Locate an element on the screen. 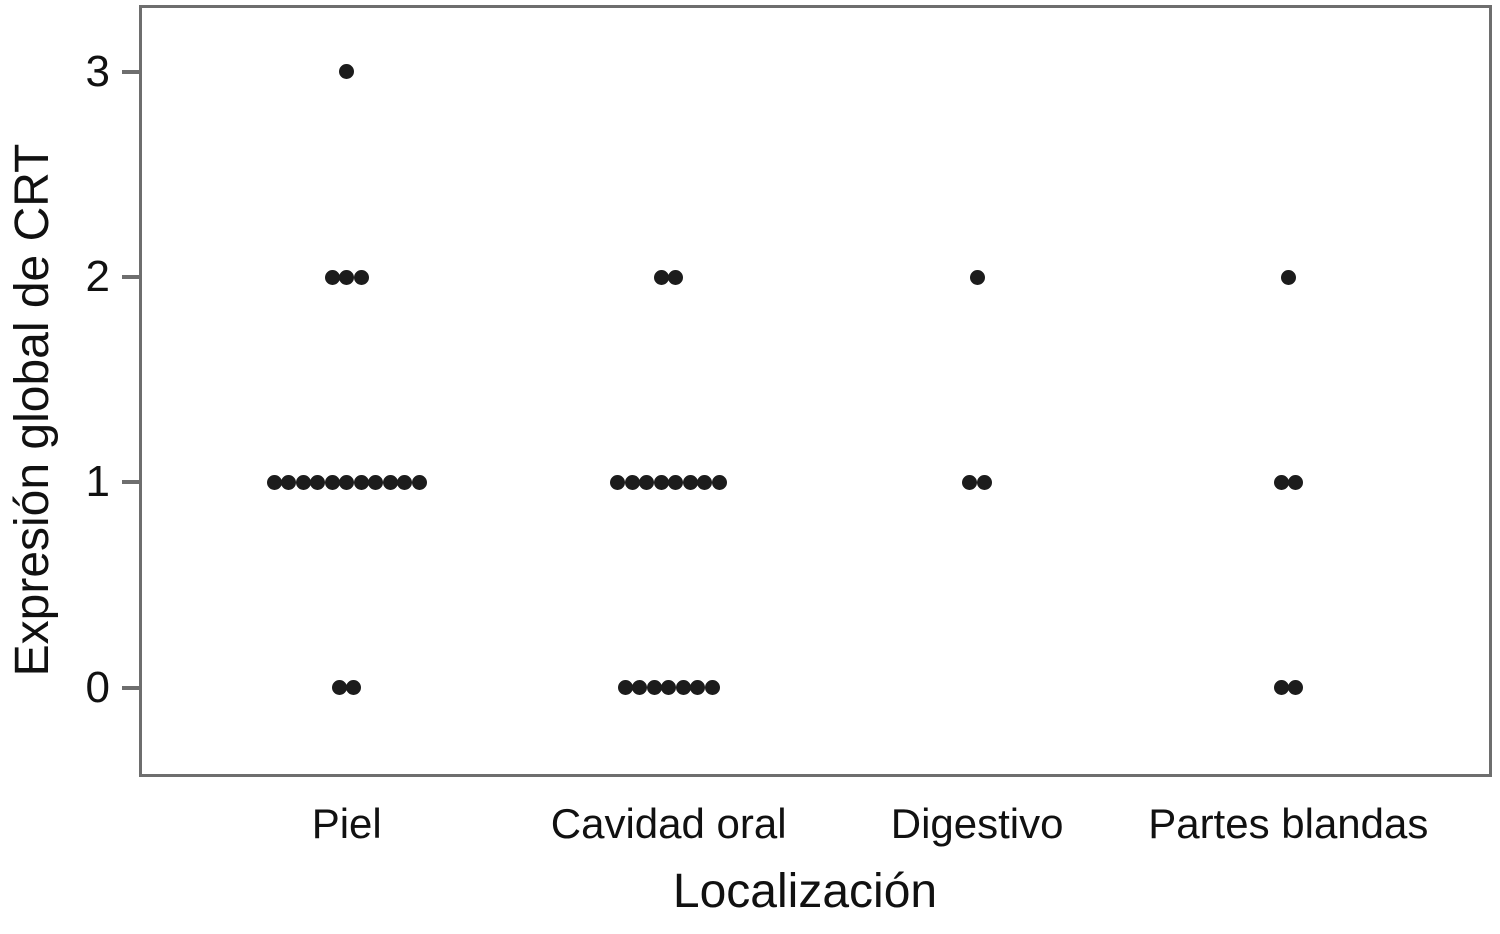 This screenshot has width=1500, height=934. x-tick-label: Cavidad oral is located at coordinates (668, 823).